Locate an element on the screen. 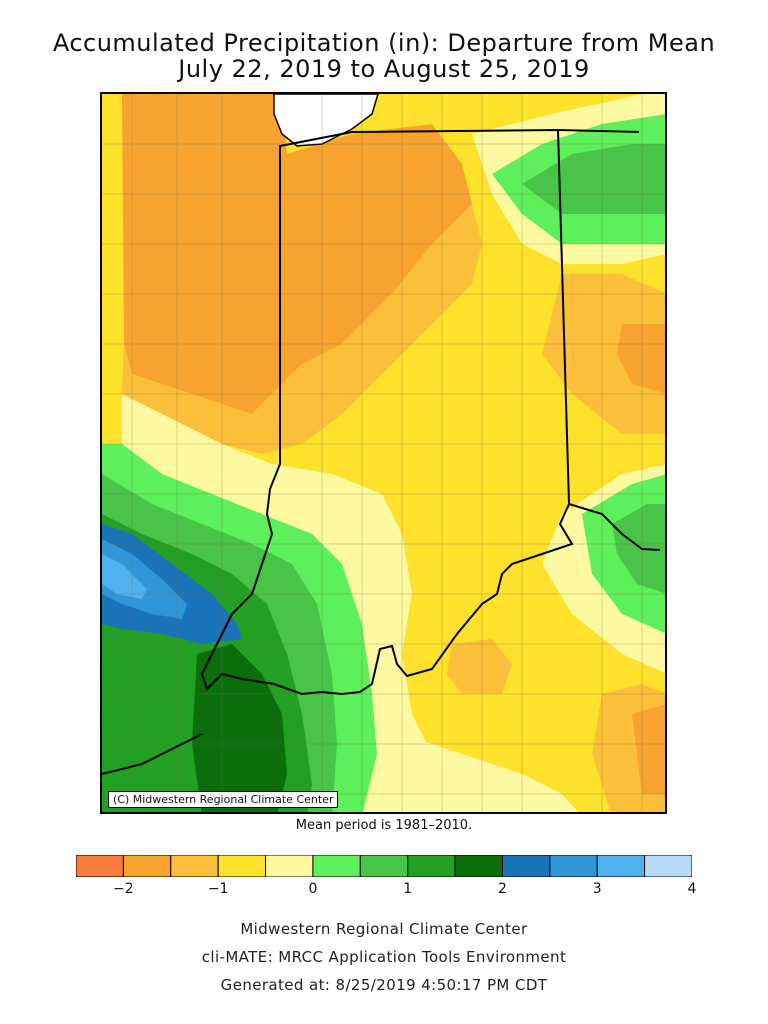  legend-tick-label: 2 is located at coordinates (502, 889).